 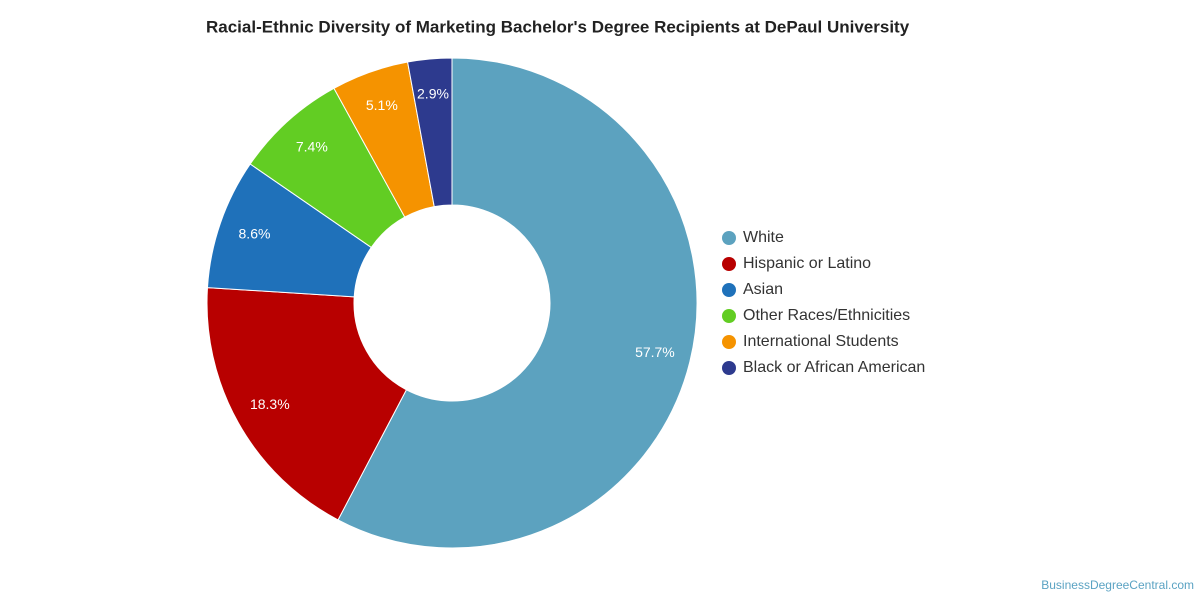 What do you see at coordinates (763, 289) in the screenshot?
I see `legend-label: Asian` at bounding box center [763, 289].